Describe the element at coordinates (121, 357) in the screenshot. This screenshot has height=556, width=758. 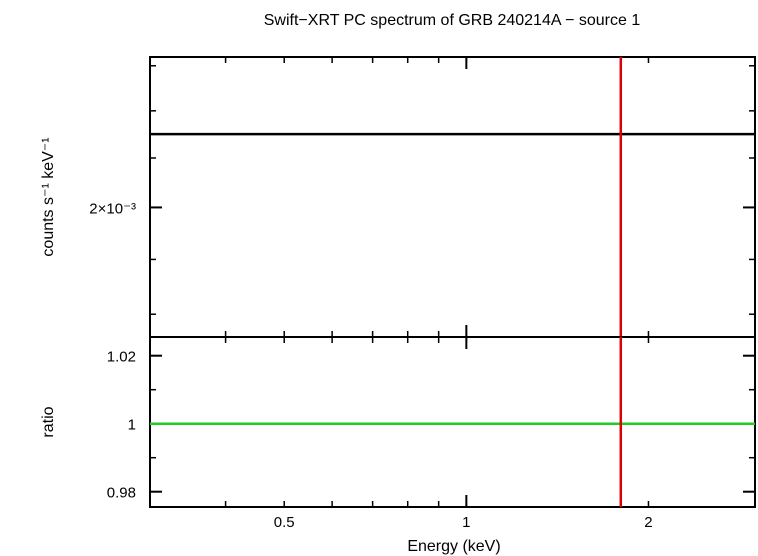
I see `ratio-y-tick-label: 1.02` at that location.